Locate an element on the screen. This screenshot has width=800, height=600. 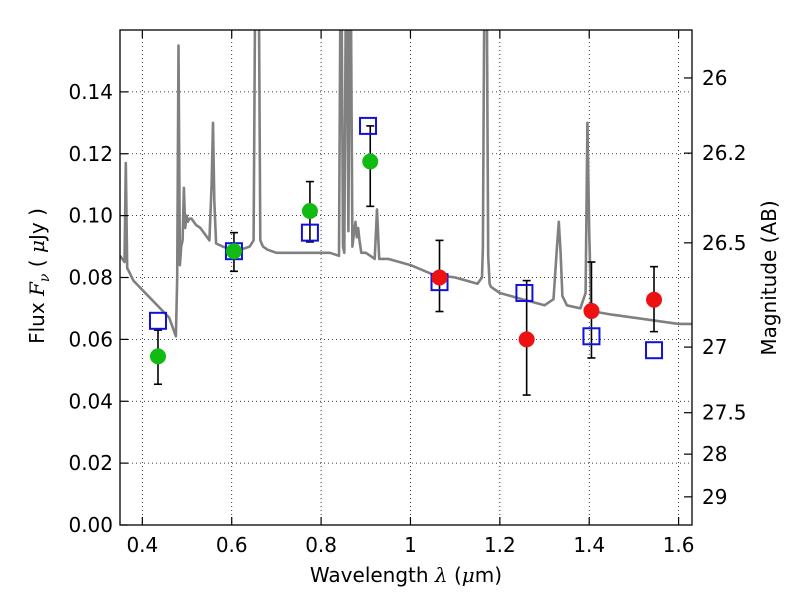
y2-tick-label: 26.5 is located at coordinates (724, 243).